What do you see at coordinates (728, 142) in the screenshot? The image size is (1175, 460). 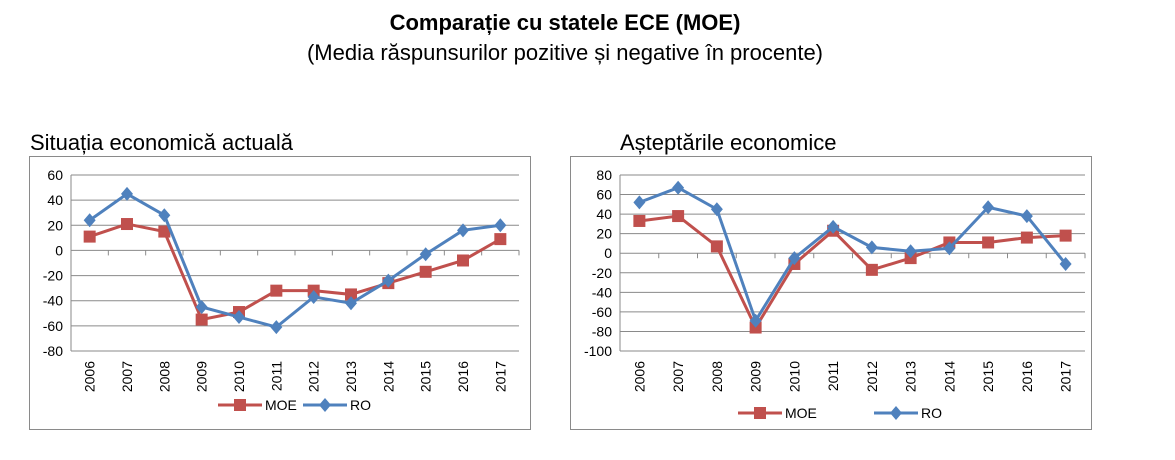 I see `chart-2-title: Așteptările economice` at bounding box center [728, 142].